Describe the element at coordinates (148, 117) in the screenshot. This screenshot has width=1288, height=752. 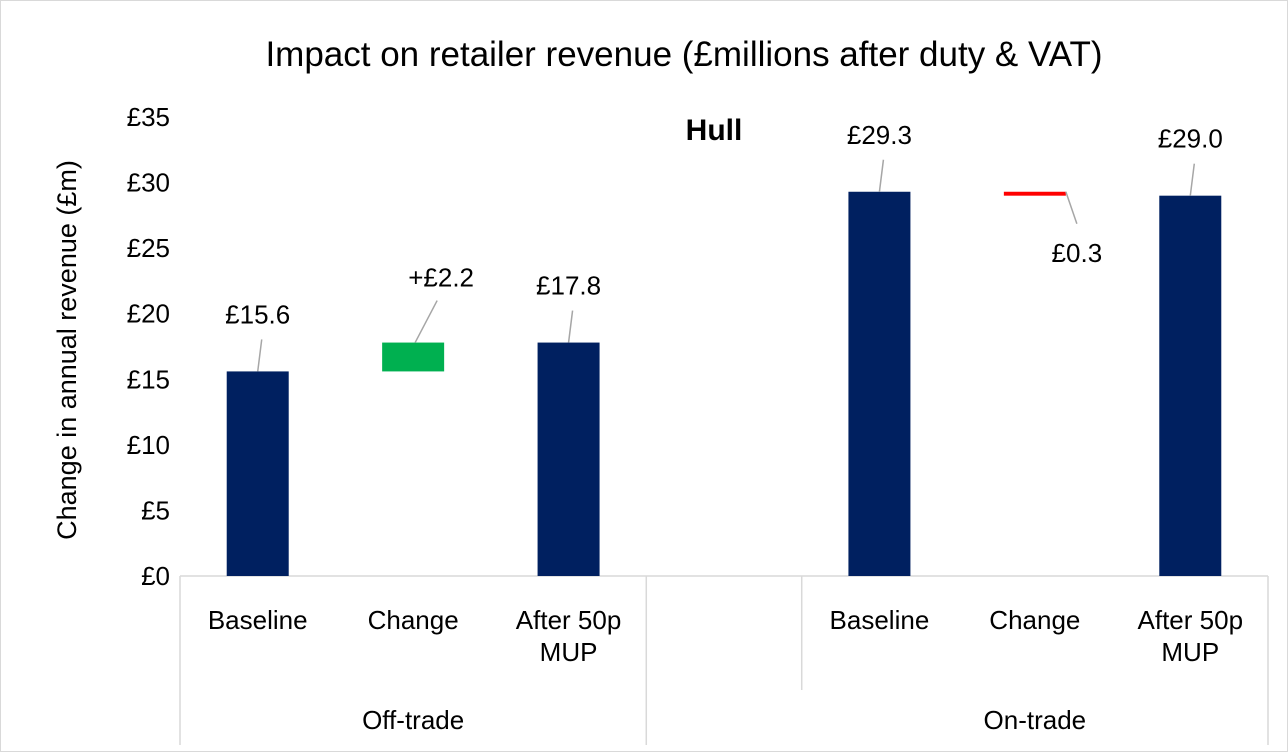
I see `y-tick-label: £35` at that location.